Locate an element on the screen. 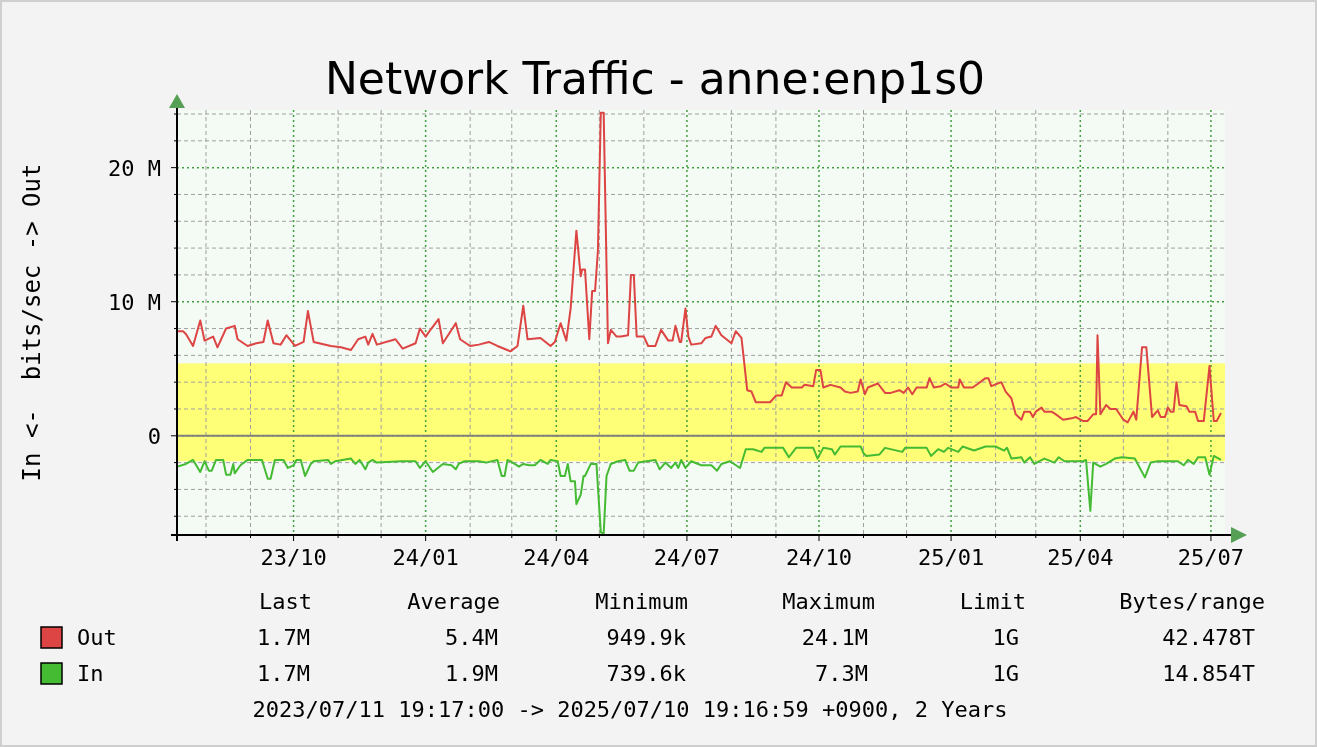 The width and height of the screenshot is (1317, 747). x-tick-label: 25/04 is located at coordinates (1080, 557).